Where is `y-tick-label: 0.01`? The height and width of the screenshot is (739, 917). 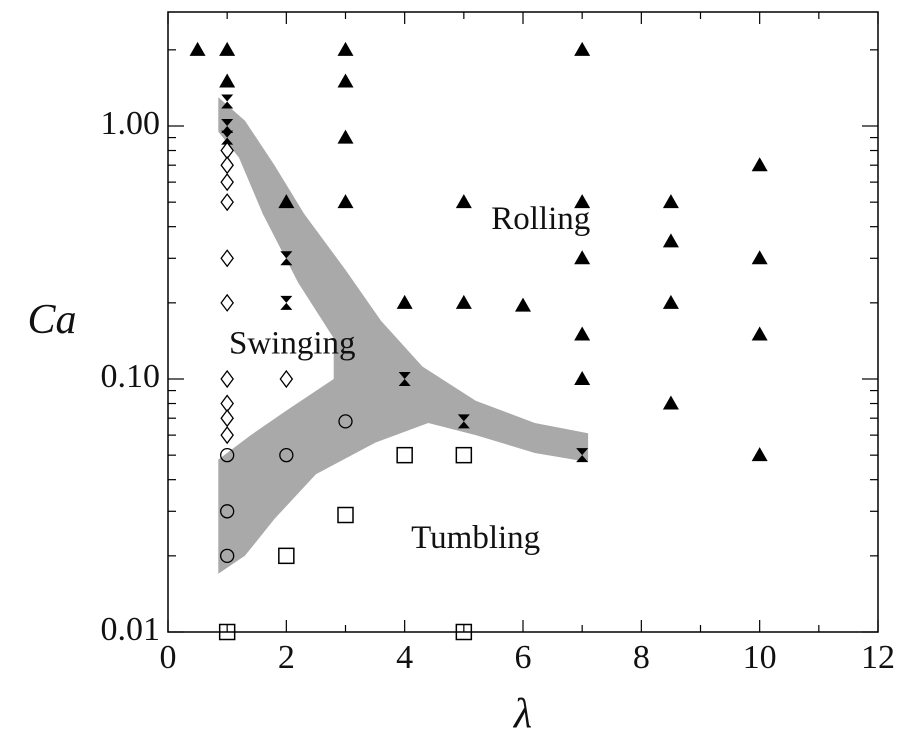
y-tick-label: 0.01 is located at coordinates (131, 629).